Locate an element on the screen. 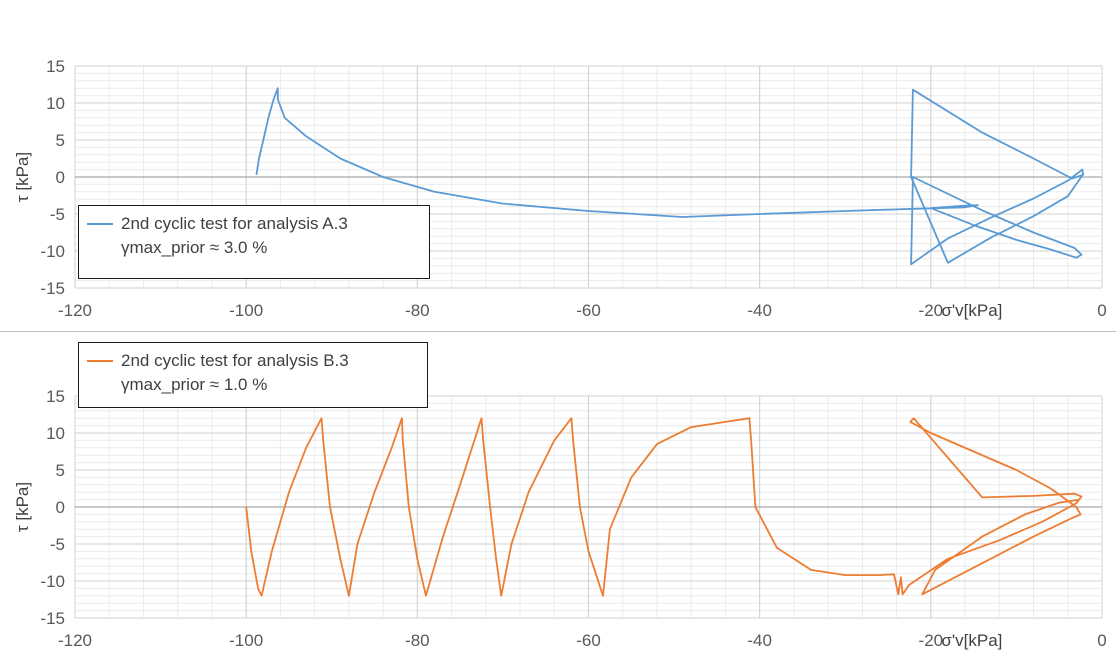 The image size is (1116, 667). chart-b-y-tick-label: 10 is located at coordinates (55, 433).